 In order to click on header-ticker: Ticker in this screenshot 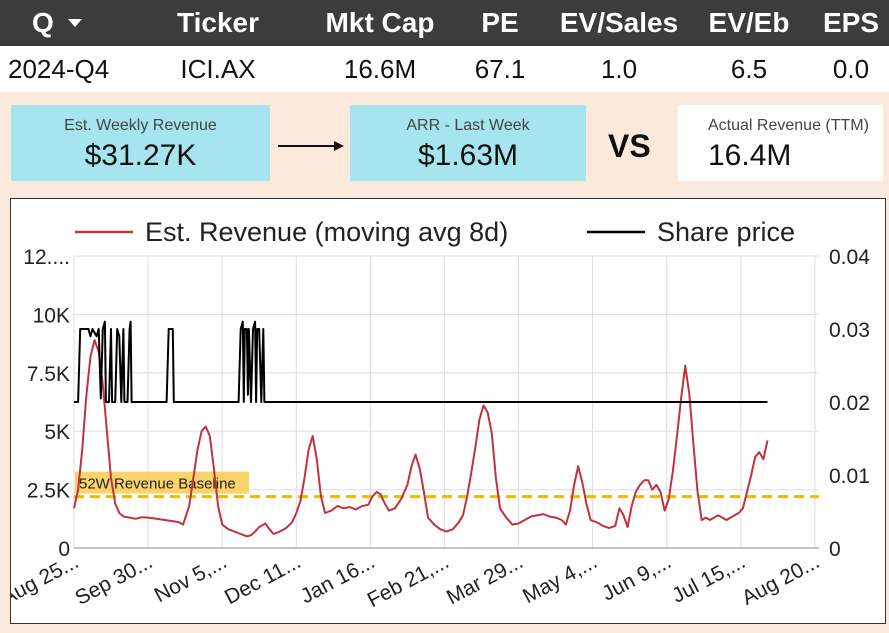, I will do `click(218, 22)`.